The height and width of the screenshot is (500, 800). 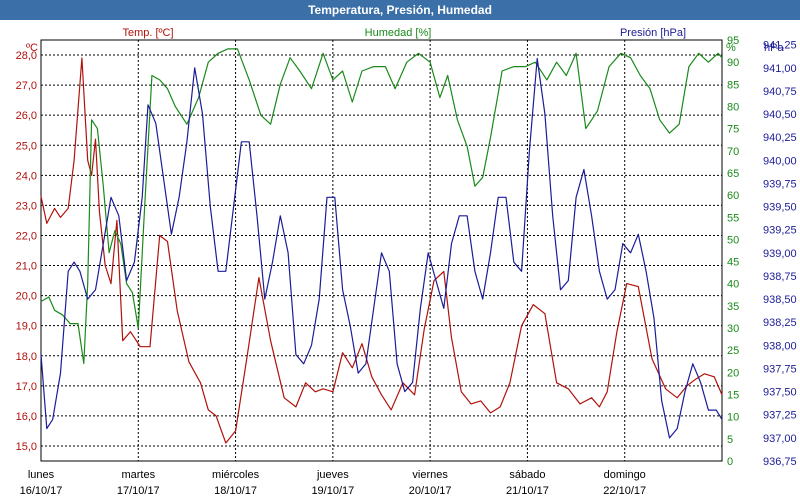 I want to click on y-tick-label-pressure: 940,25, so click(x=780, y=138).